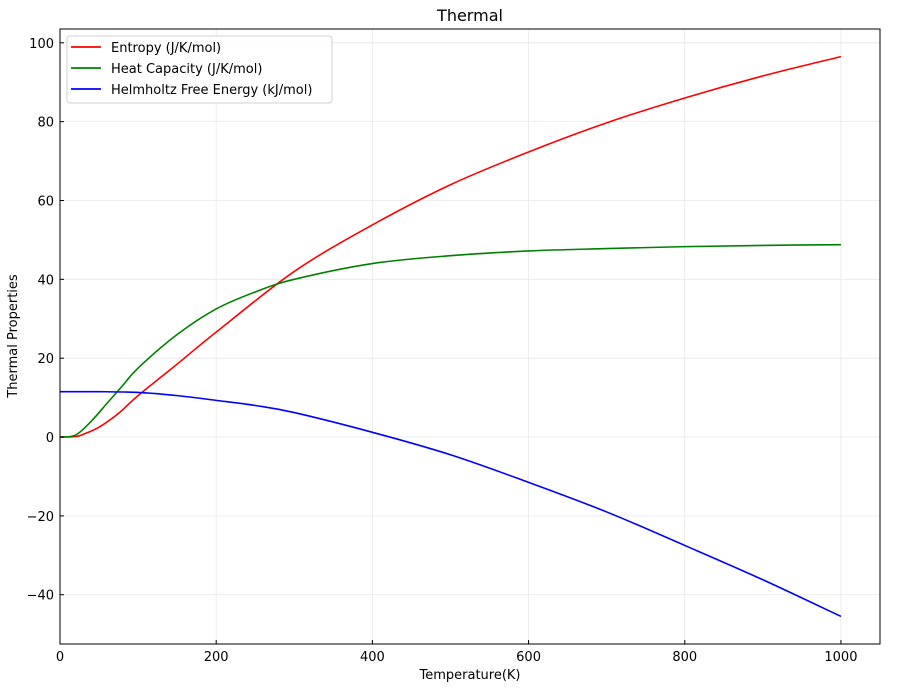 The image size is (899, 689). Describe the element at coordinates (469, 15) in the screenshot. I see `chart-title: Thermal` at that location.